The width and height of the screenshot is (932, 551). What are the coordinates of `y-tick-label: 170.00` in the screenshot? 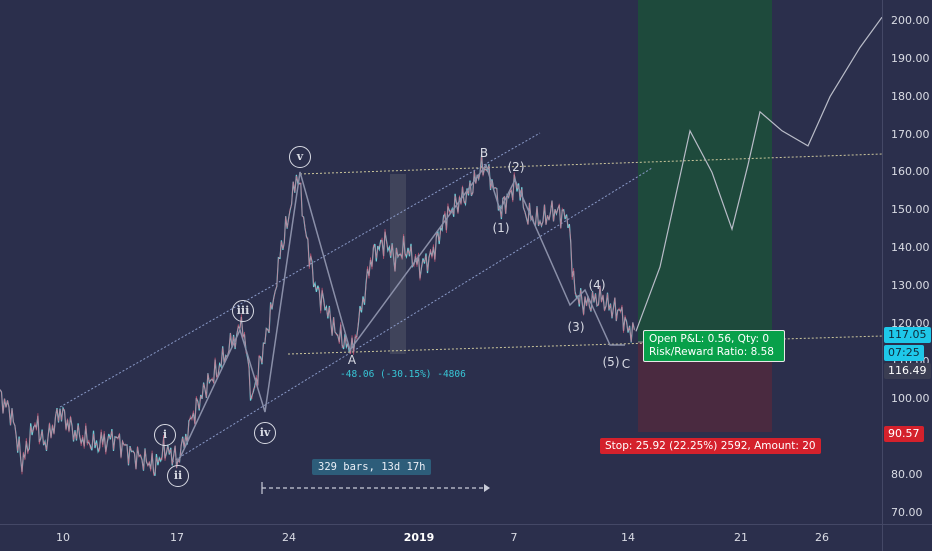 It's located at (910, 134).